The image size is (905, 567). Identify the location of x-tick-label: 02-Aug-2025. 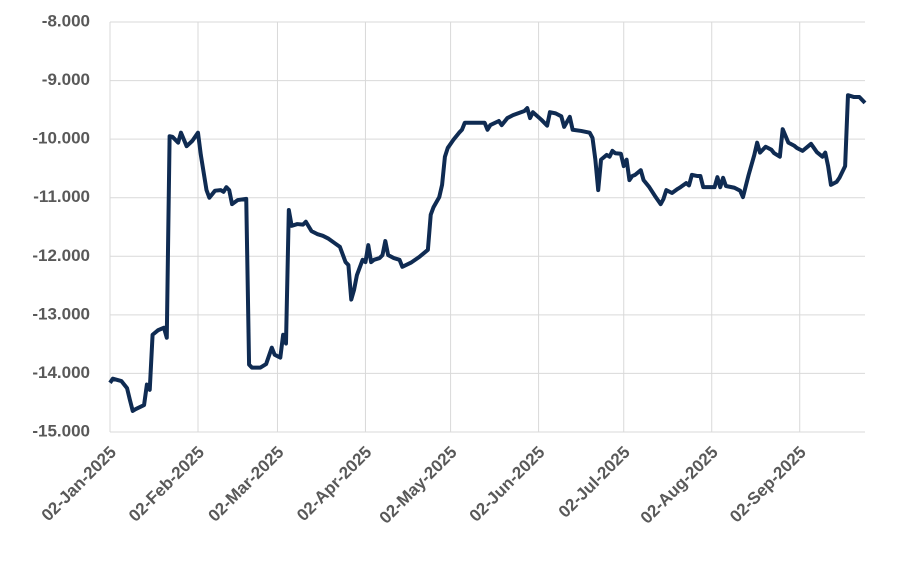
(679, 485).